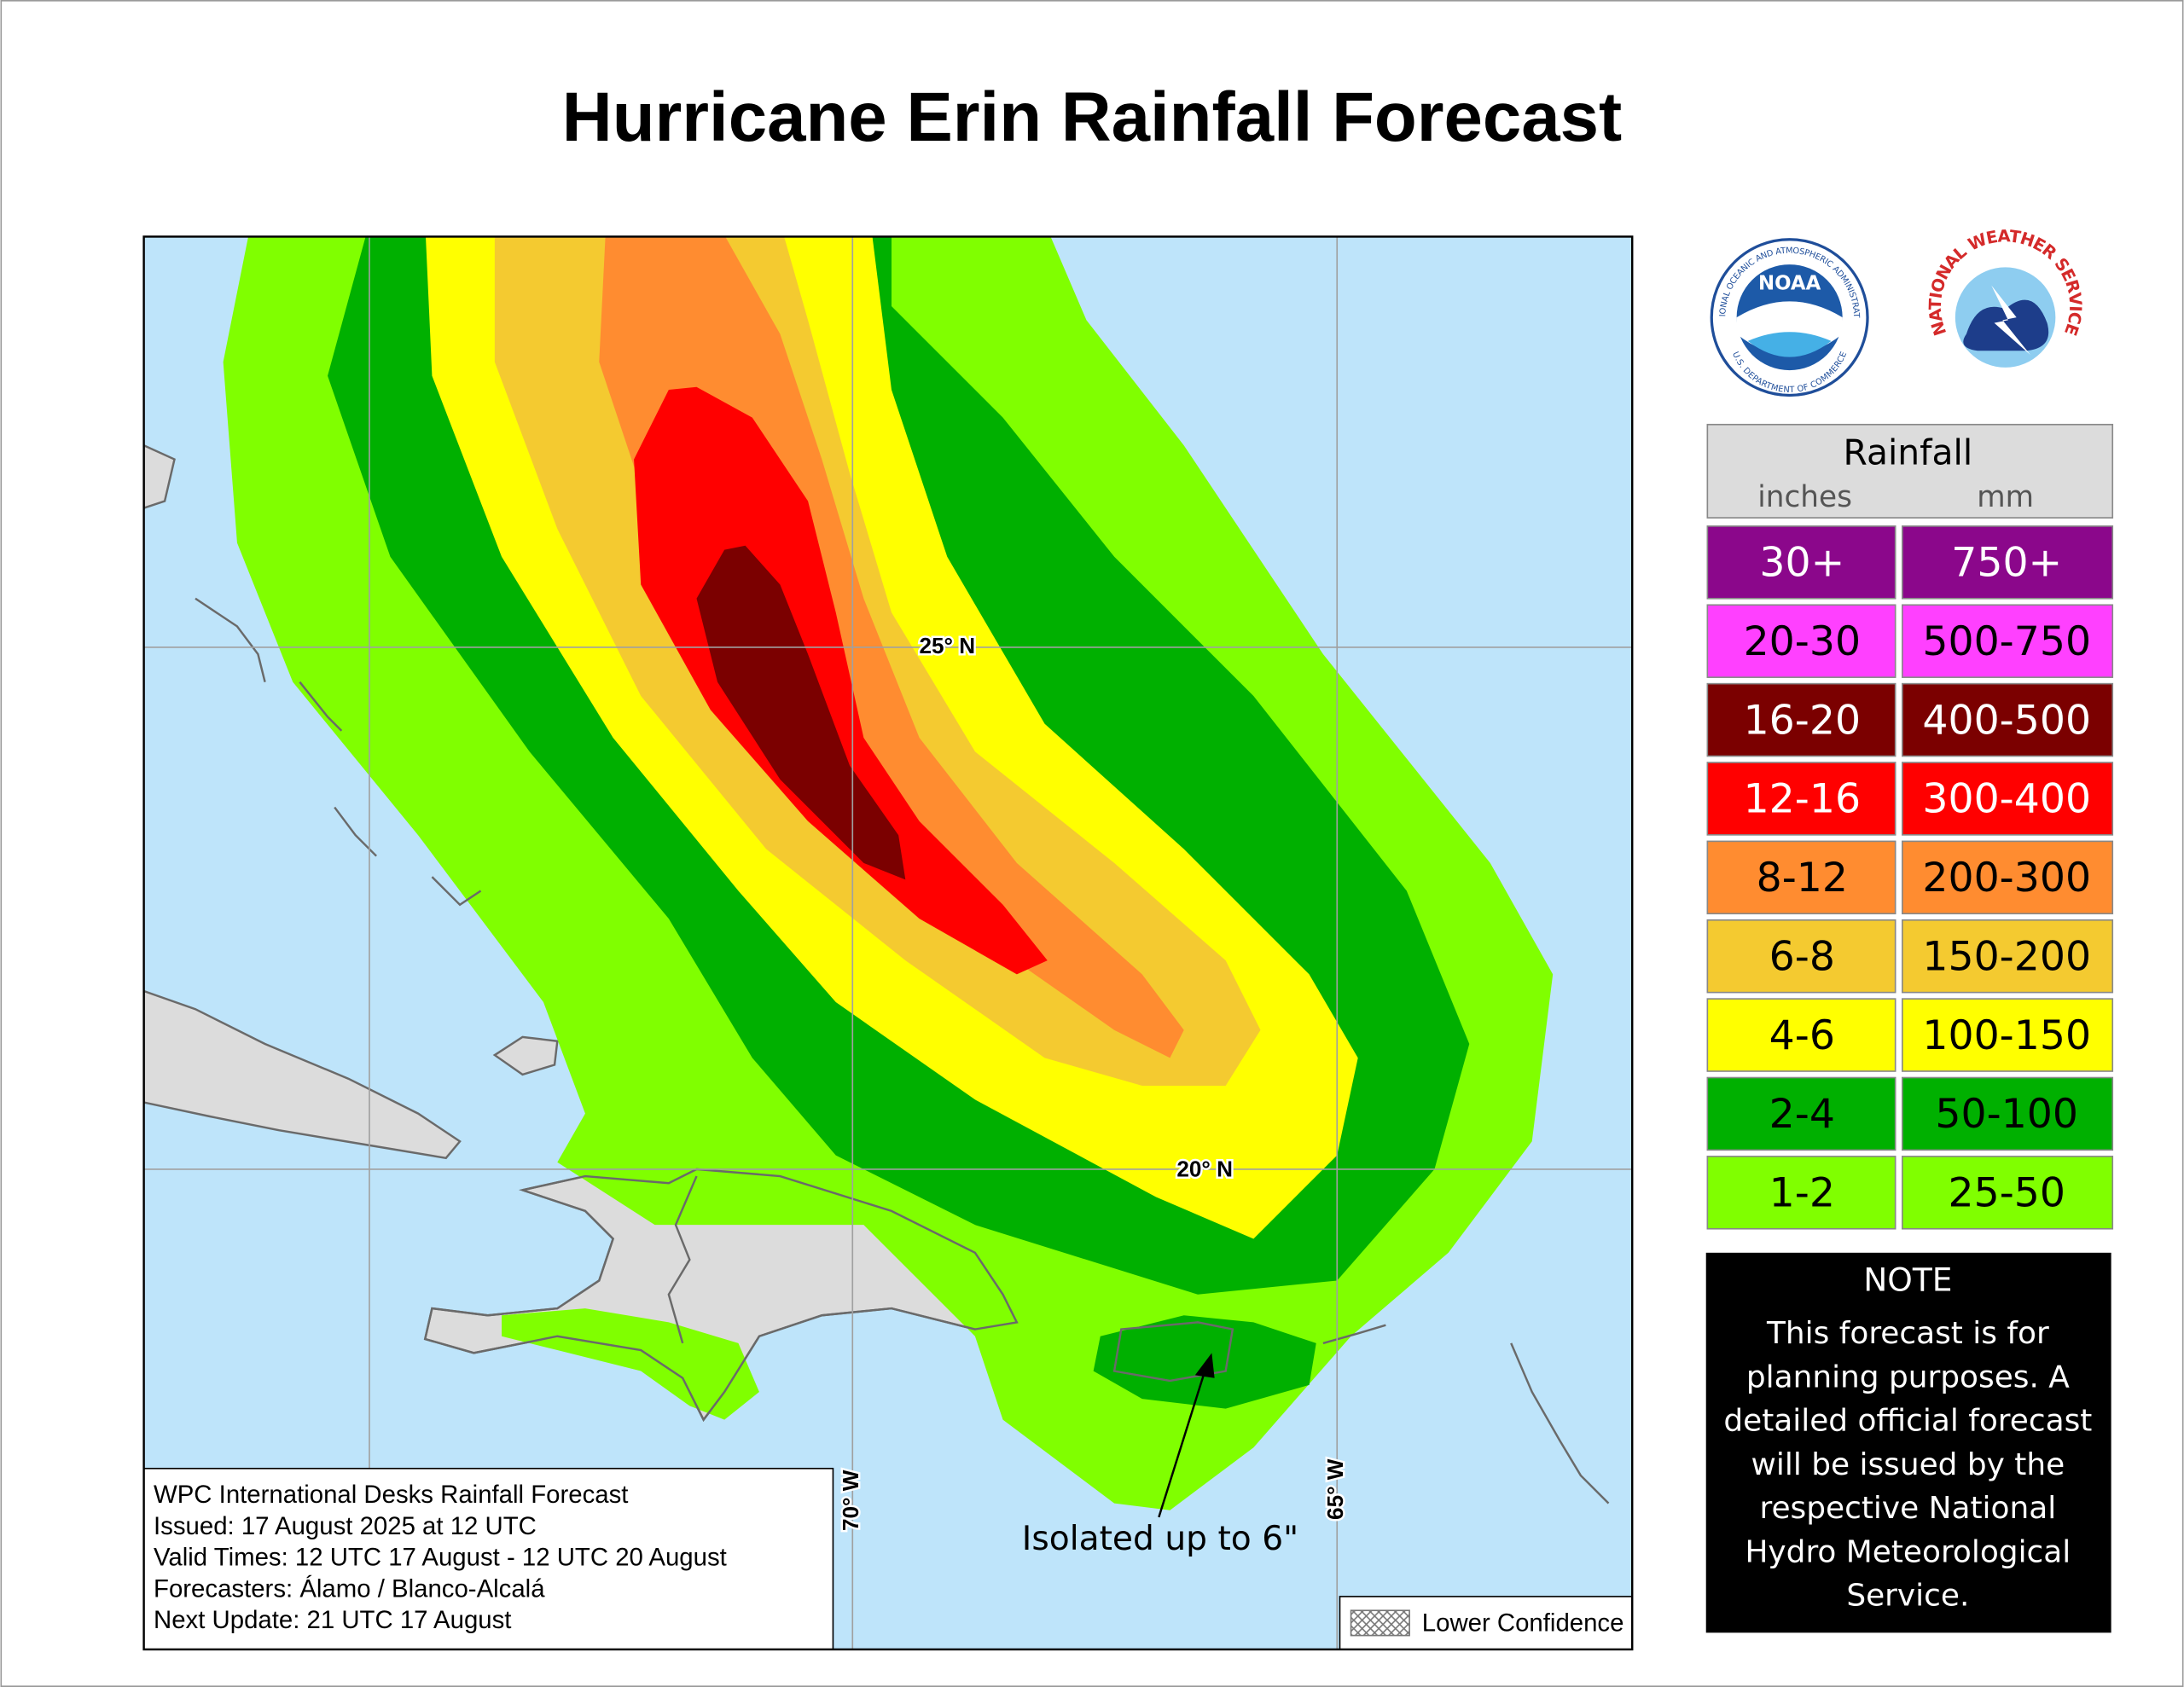 The width and height of the screenshot is (2184, 1687). Describe the element at coordinates (1092, 117) in the screenshot. I see `title: Hurricane Erin Rainfall Forecast` at that location.